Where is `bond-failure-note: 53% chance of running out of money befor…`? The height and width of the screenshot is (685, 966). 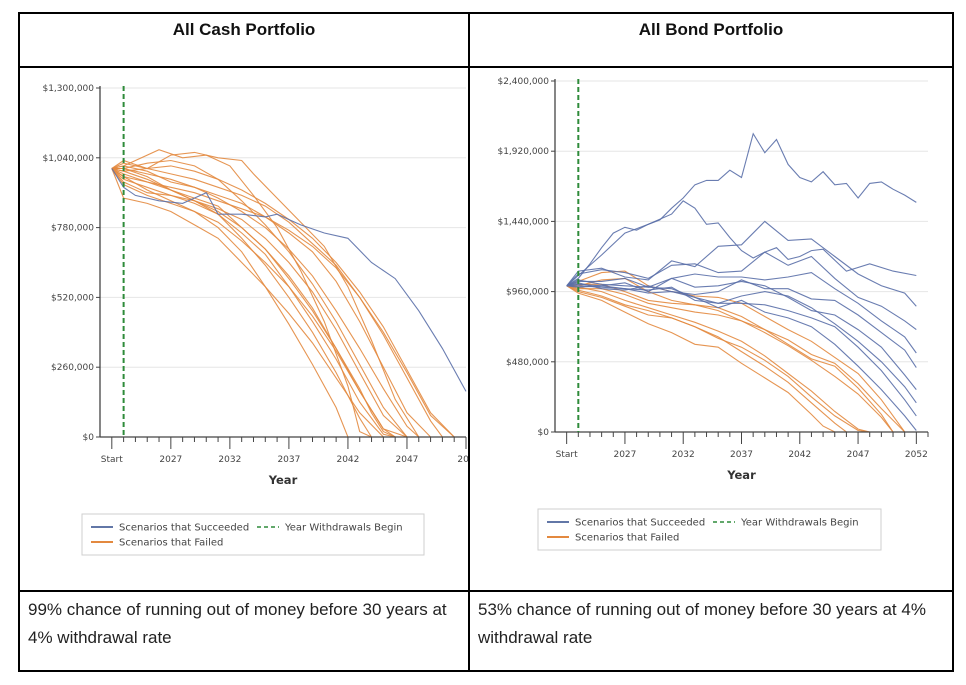
bond-failure-note: 53% chance of running out of money befor… is located at coordinates (702, 623).